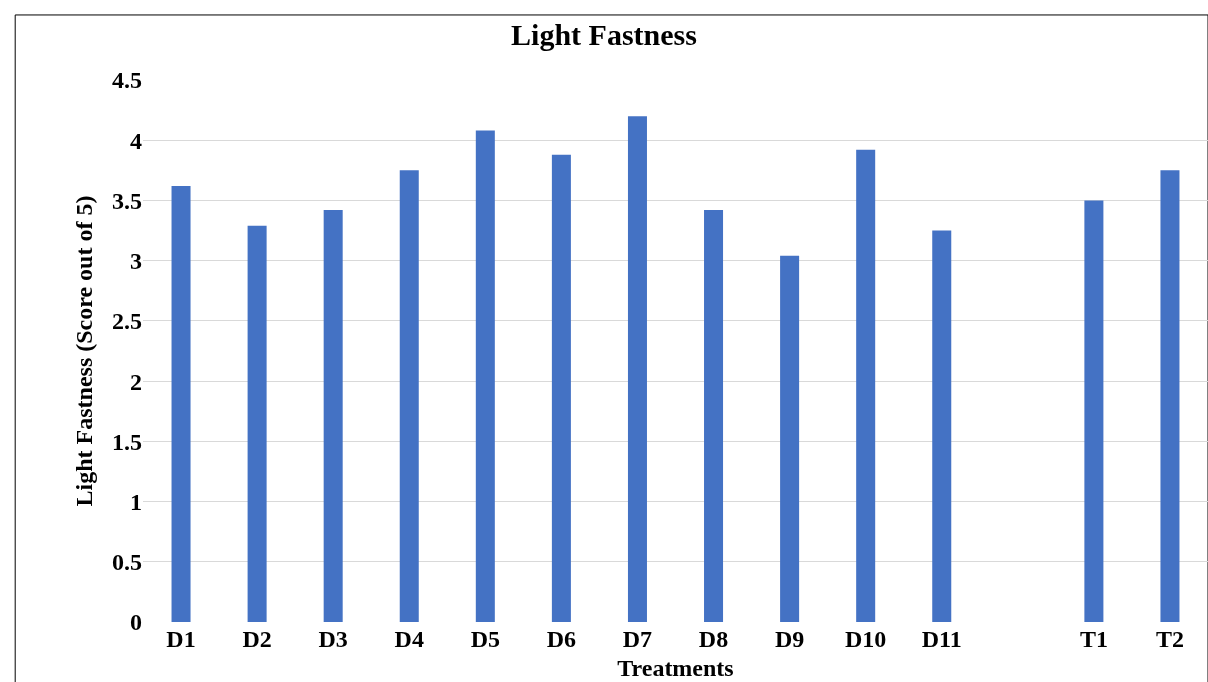  What do you see at coordinates (713, 639) in the screenshot?
I see `x-tick-label: D8` at bounding box center [713, 639].